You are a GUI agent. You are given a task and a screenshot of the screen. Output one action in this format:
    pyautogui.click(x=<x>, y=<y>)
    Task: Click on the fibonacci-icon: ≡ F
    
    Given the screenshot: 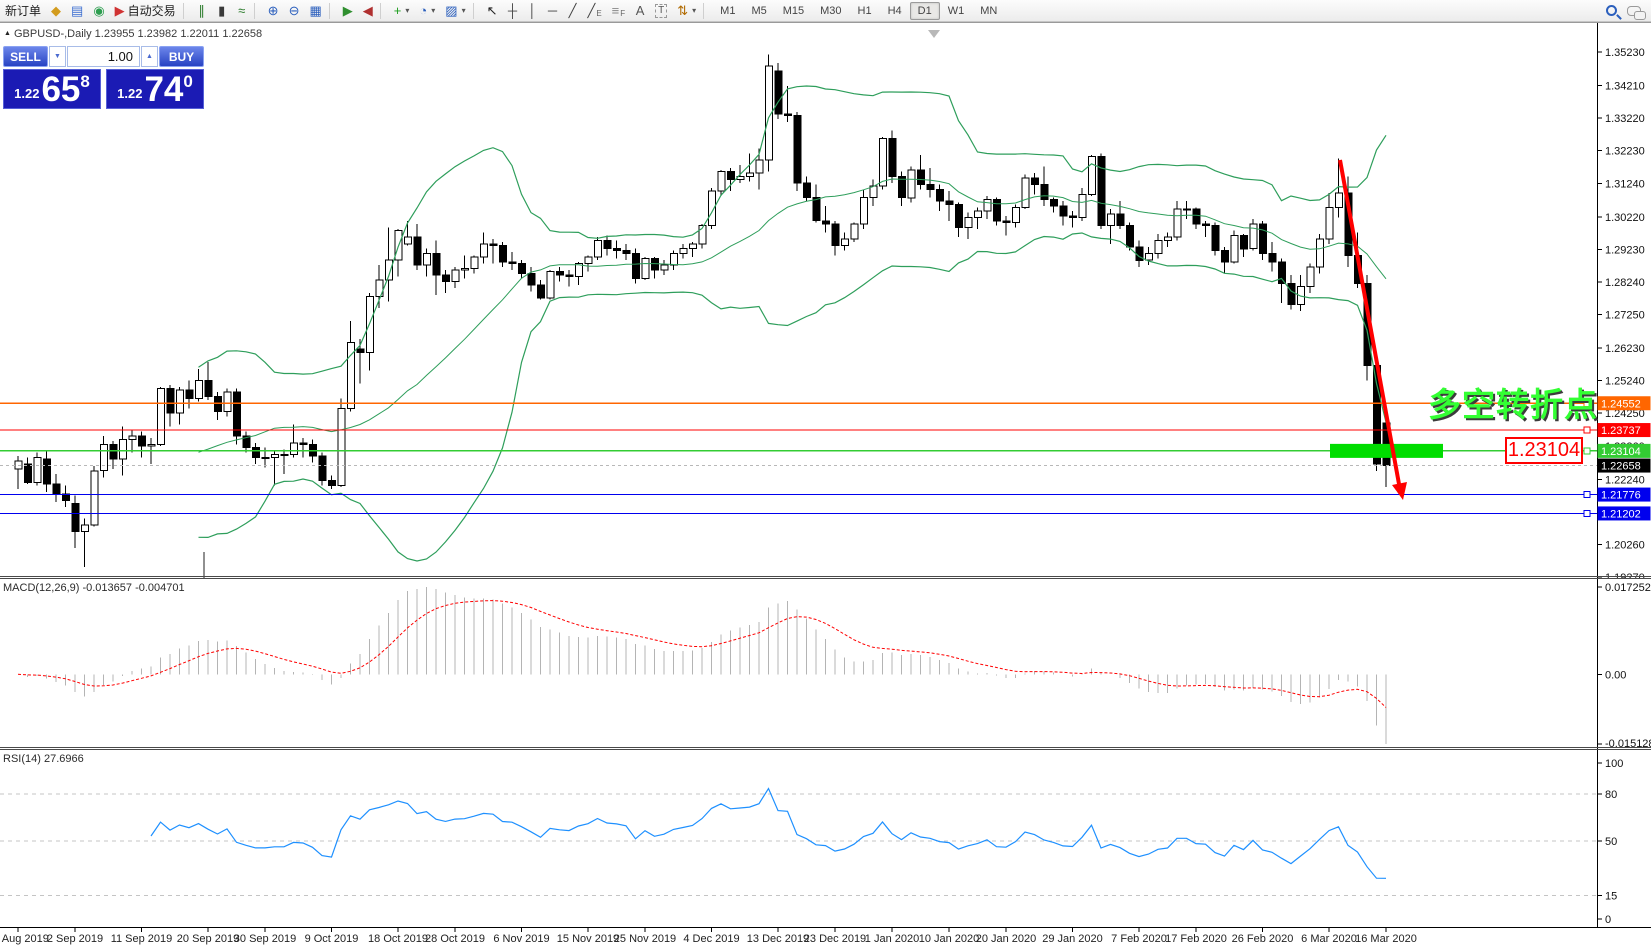 What is the action you would take?
    pyautogui.click(x=618, y=11)
    